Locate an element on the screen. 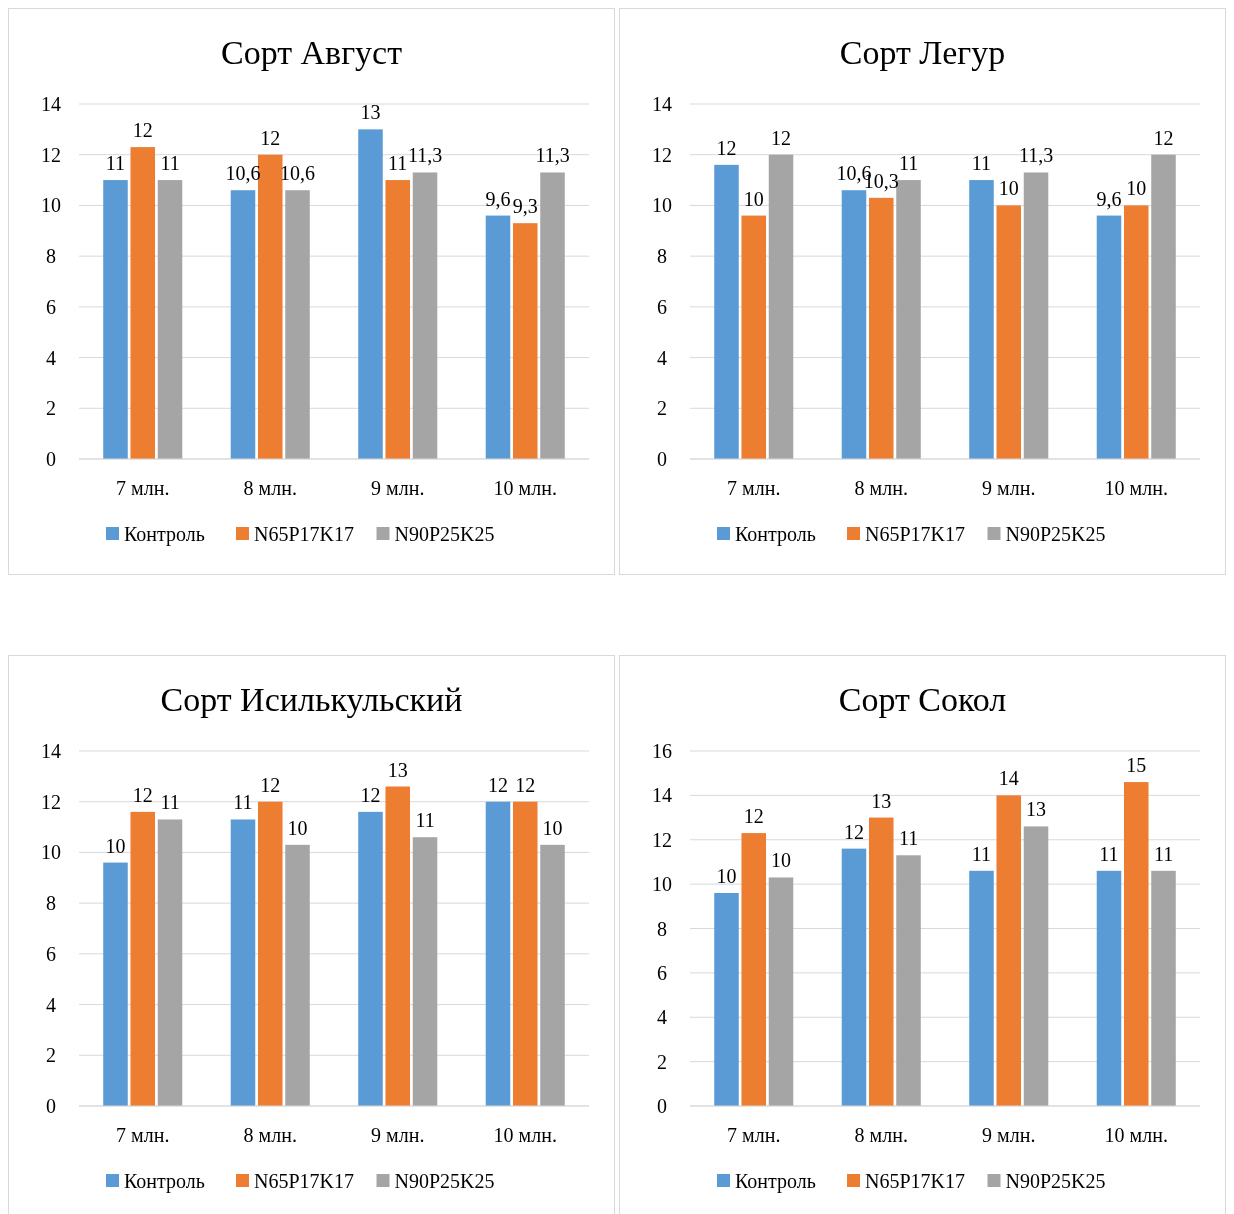  data-label: 14 is located at coordinates (1008, 778).